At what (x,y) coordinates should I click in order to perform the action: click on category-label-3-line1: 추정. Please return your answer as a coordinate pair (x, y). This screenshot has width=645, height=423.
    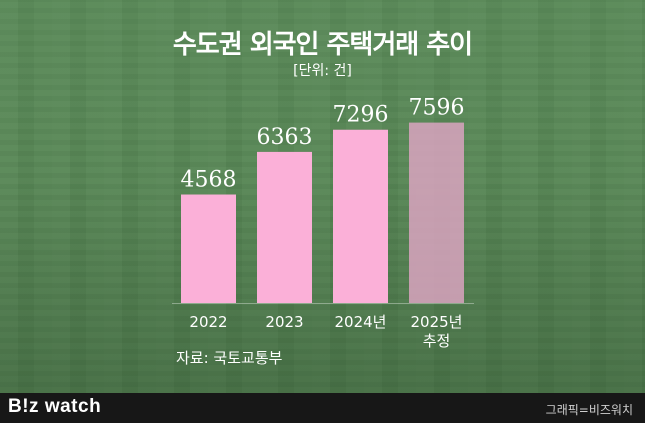
    Looking at the image, I should click on (437, 341).